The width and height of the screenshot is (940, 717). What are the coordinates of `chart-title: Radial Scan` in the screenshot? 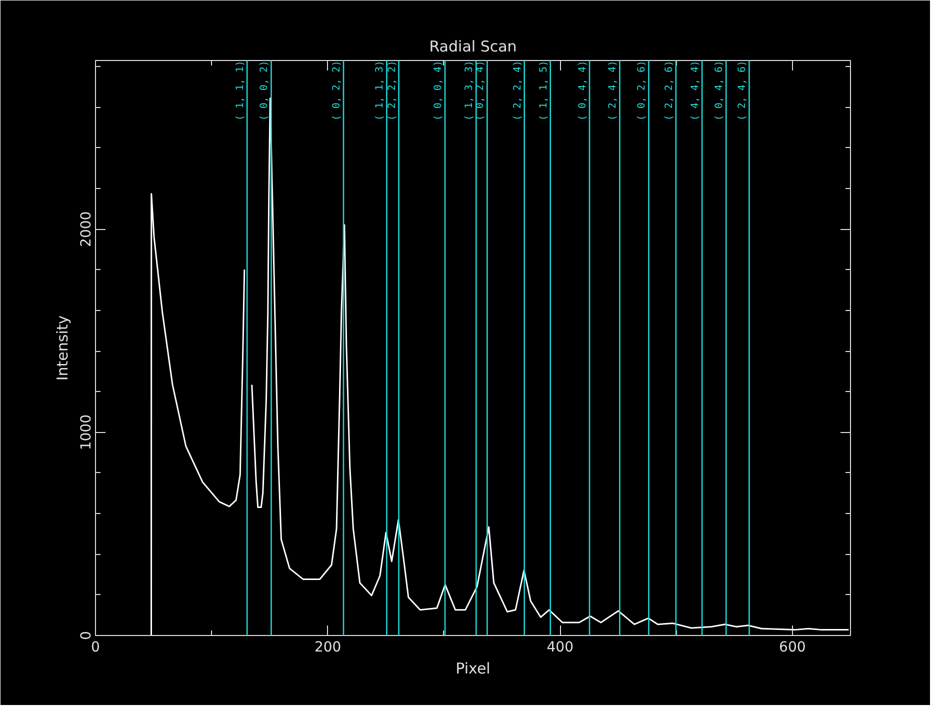 It's located at (473, 47).